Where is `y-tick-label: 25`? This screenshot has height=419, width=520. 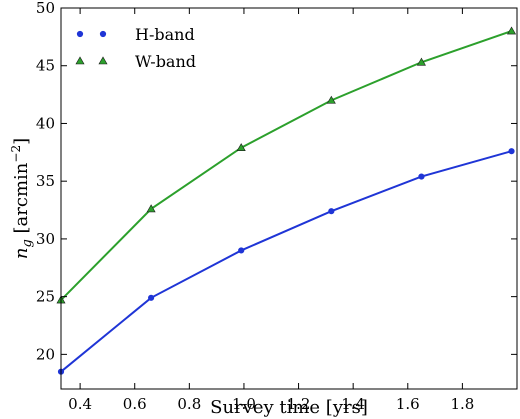
y-tick-label: 25 is located at coordinates (45, 297).